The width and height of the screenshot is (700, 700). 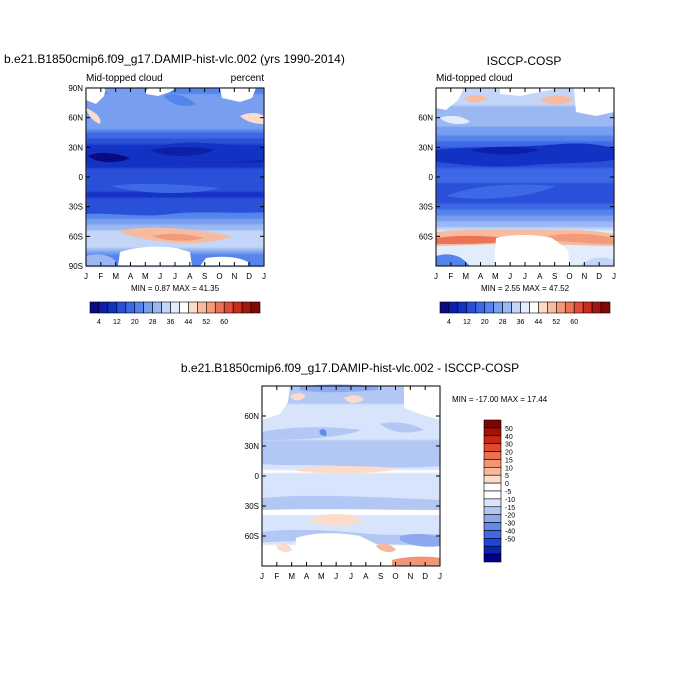 What do you see at coordinates (574, 322) in the screenshot?
I see `colorbar-label: 60` at bounding box center [574, 322].